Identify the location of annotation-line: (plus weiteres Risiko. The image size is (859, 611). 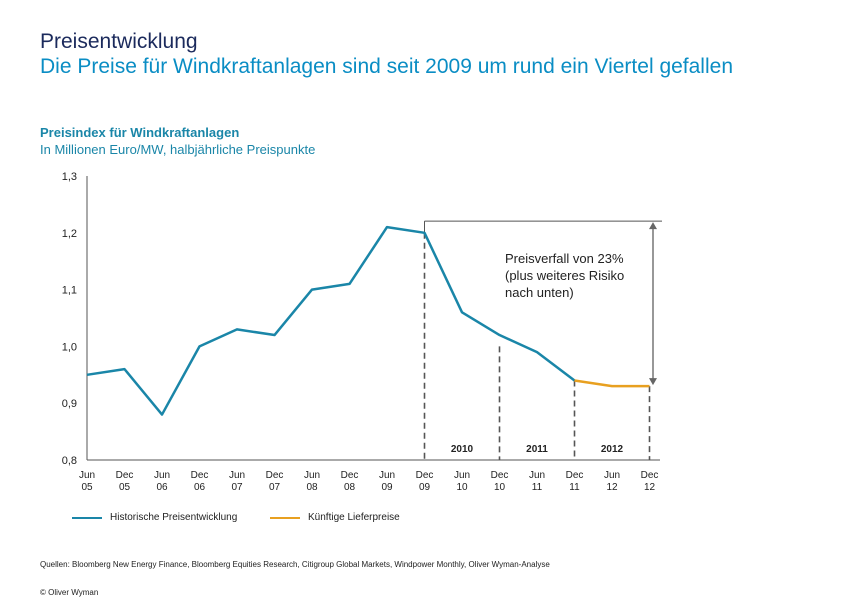
(565, 275).